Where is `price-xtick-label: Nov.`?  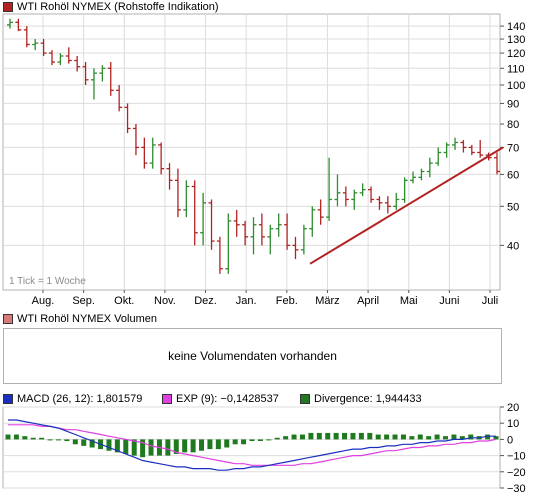 price-xtick-label: Nov. is located at coordinates (165, 301).